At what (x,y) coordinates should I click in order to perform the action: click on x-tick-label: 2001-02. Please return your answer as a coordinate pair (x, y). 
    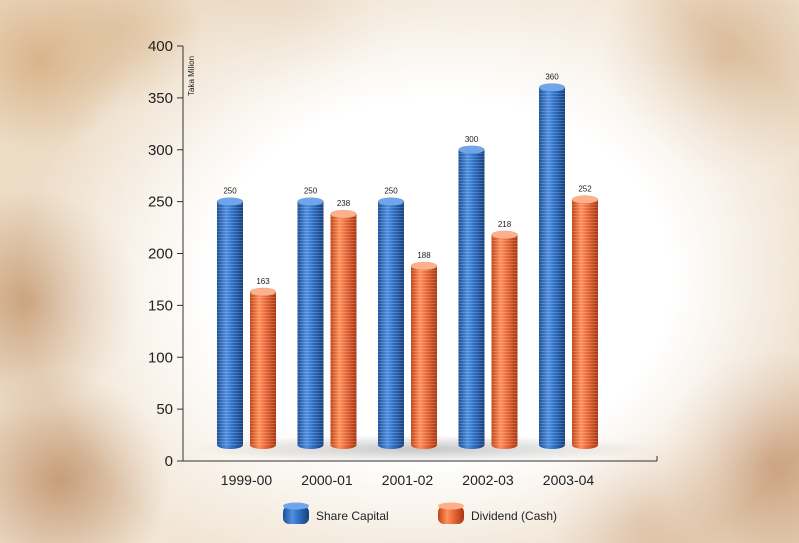
    Looking at the image, I should click on (408, 480).